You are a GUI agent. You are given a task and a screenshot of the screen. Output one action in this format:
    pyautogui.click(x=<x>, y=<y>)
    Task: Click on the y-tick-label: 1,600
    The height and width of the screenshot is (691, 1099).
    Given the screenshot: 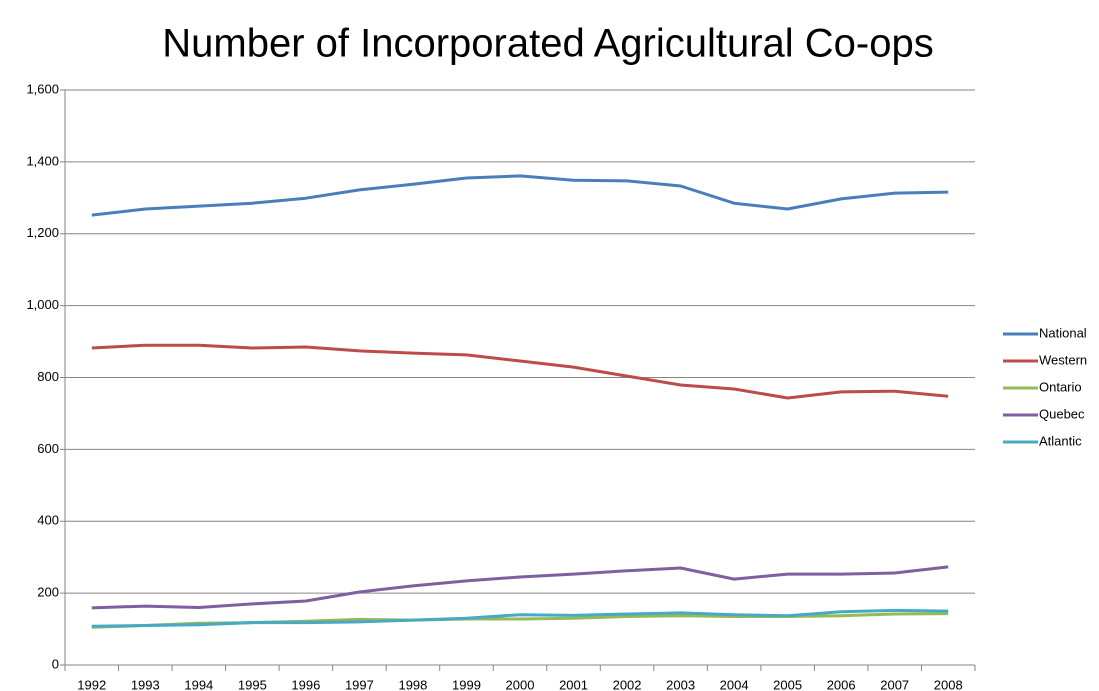 What is the action you would take?
    pyautogui.click(x=42, y=88)
    